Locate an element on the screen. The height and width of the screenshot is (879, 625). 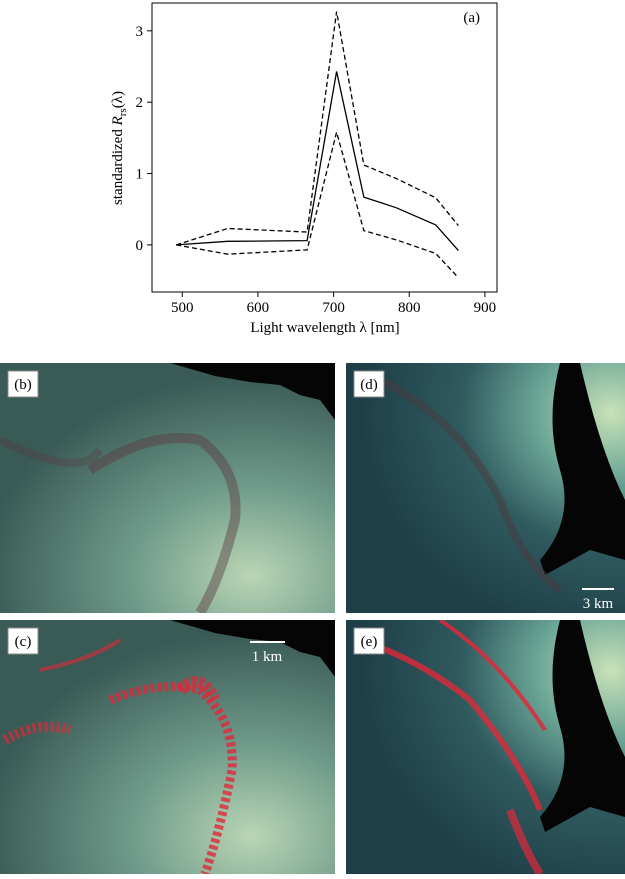
panel-label: (c) is located at coordinates (23, 642).